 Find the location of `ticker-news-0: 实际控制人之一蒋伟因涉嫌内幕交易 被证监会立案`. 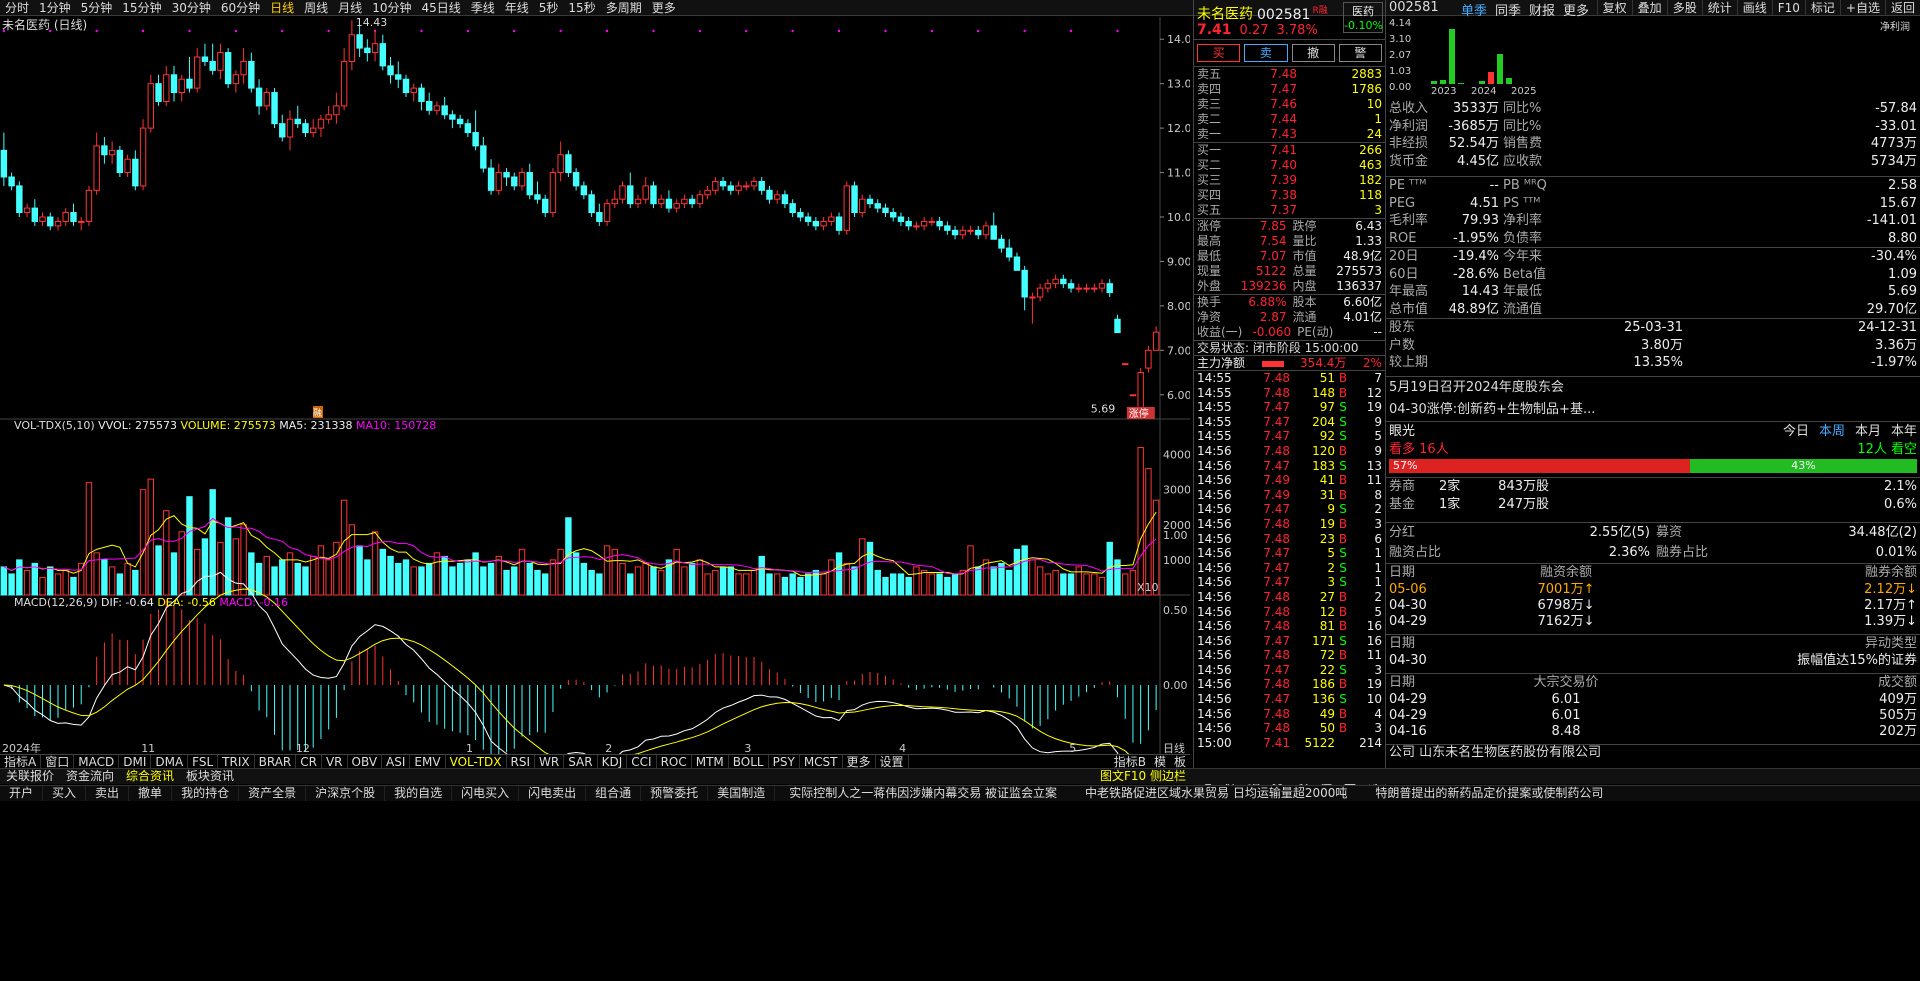

ticker-news-0: 实际控制人之一蒋伟因涉嫌内幕交易 被证监会立案 is located at coordinates (923, 793).